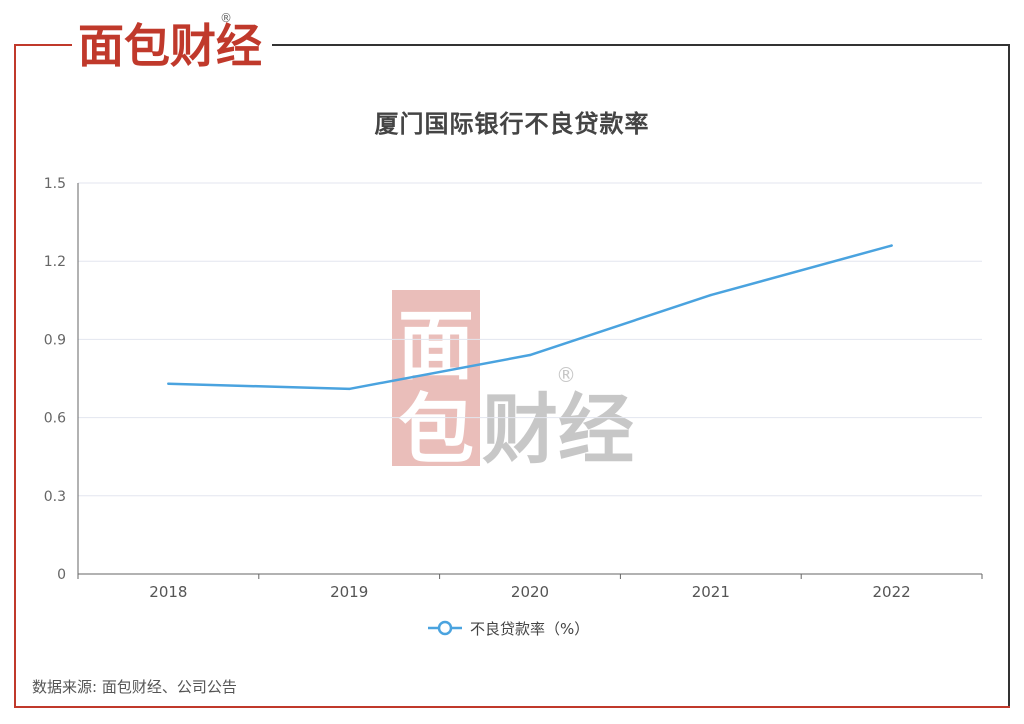 The width and height of the screenshot is (1024, 724). Describe the element at coordinates (566, 375) in the screenshot. I see `watermark-registered-mark: ®` at that location.